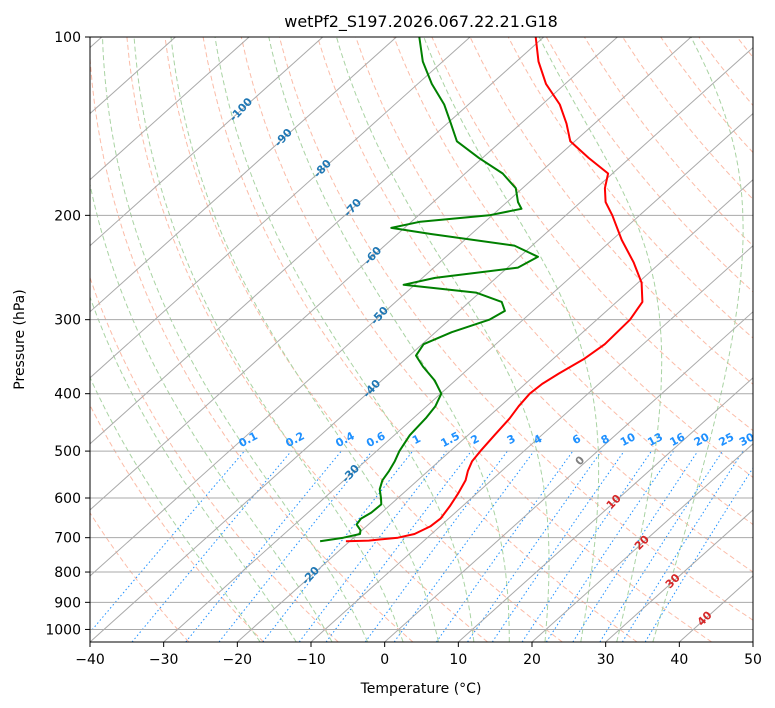 The image size is (775, 708). What do you see at coordinates (679, 660) in the screenshot?
I see `x-tick-label: 40` at bounding box center [679, 660].